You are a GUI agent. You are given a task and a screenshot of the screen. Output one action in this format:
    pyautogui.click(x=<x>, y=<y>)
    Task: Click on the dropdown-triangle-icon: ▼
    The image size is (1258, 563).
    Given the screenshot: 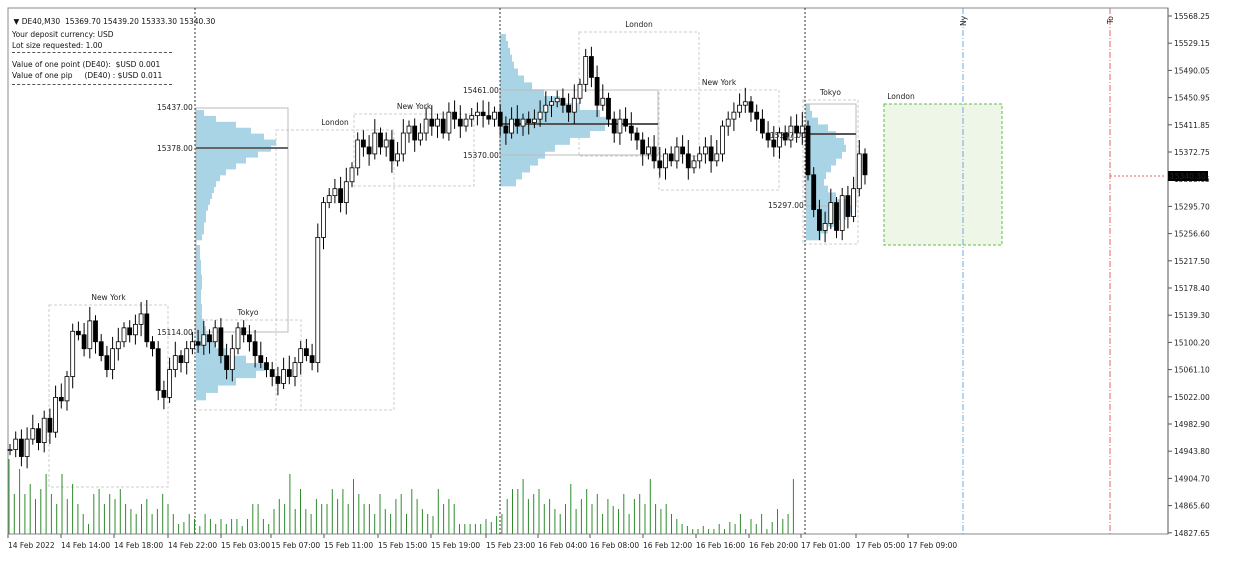 What is the action you would take?
    pyautogui.click(x=17, y=21)
    